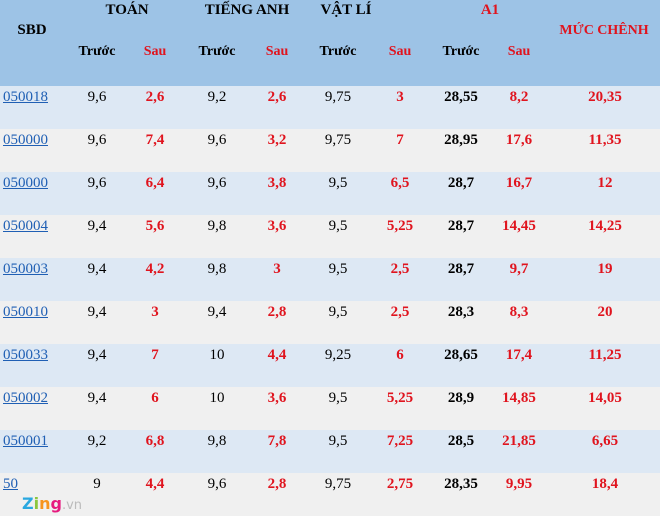 This screenshot has height=516, width=660. I want to click on cell: 6,8, so click(155, 441).